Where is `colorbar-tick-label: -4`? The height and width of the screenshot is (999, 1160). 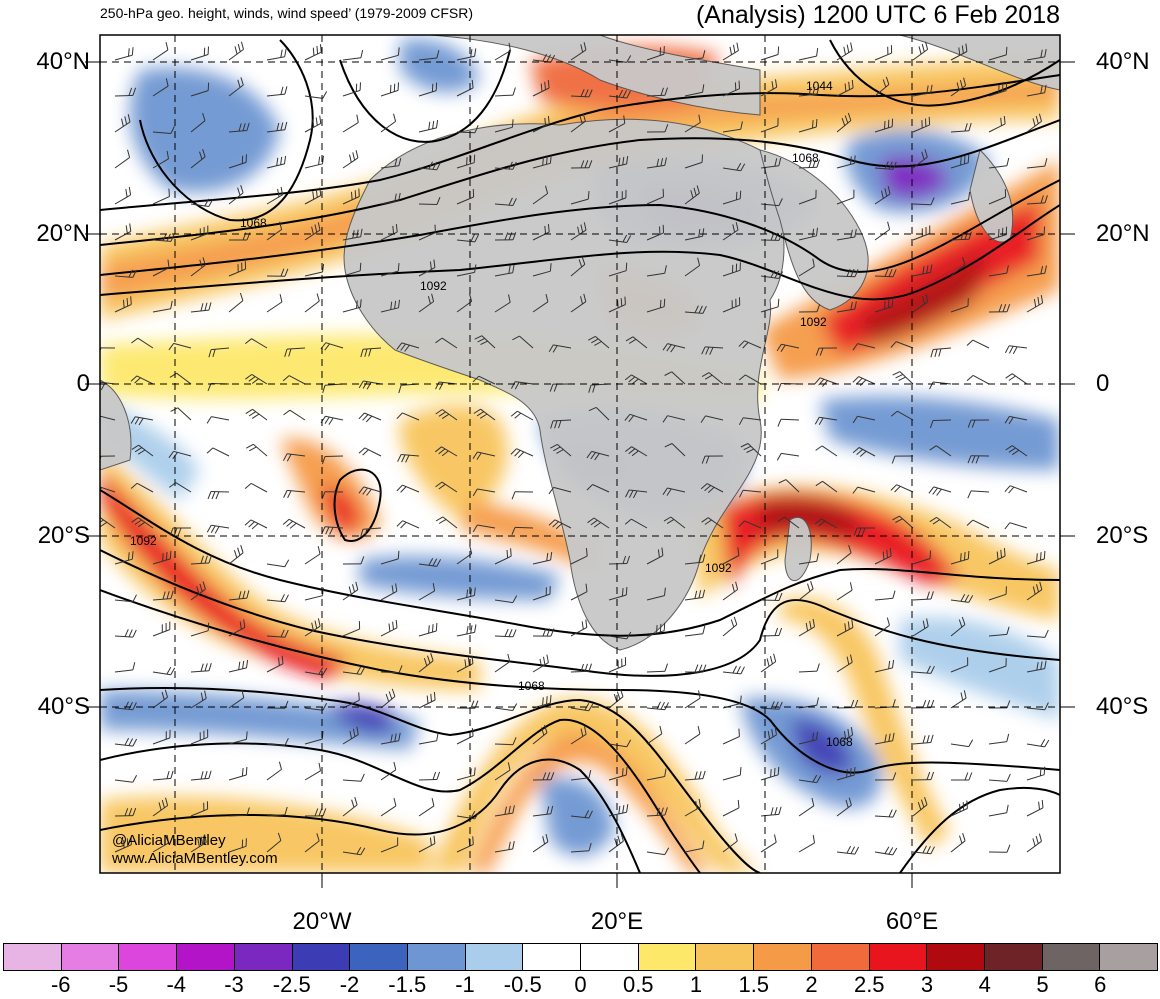
colorbar-tick-label: -4 is located at coordinates (176, 984).